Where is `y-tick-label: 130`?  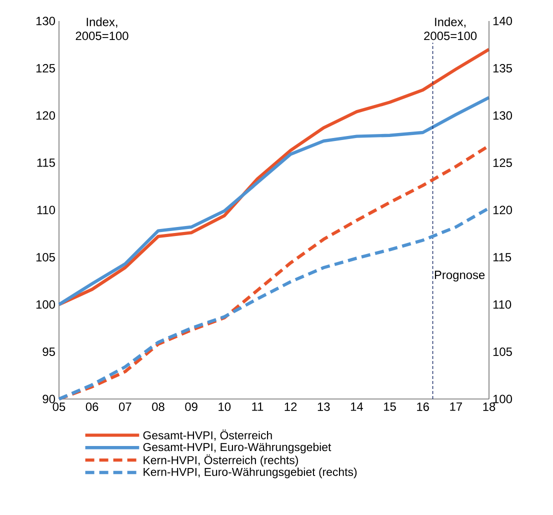
y-tick-label: 130 is located at coordinates (46, 21).